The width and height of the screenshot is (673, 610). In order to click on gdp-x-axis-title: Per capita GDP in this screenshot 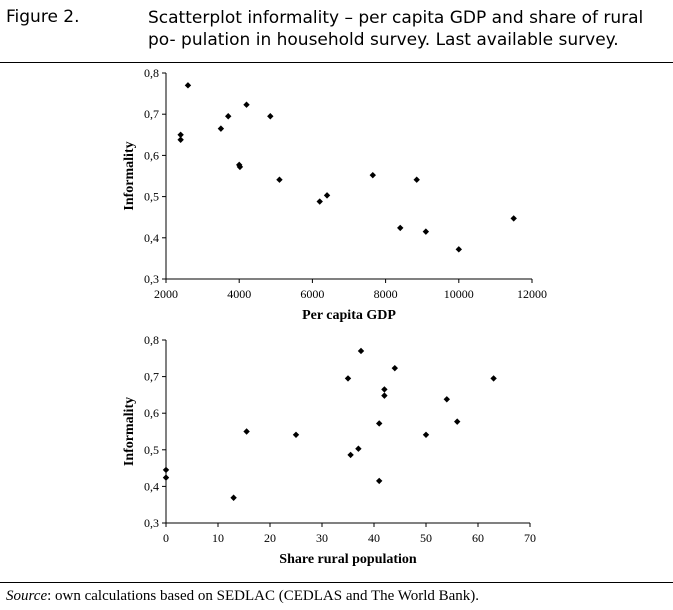, I will do `click(349, 315)`.